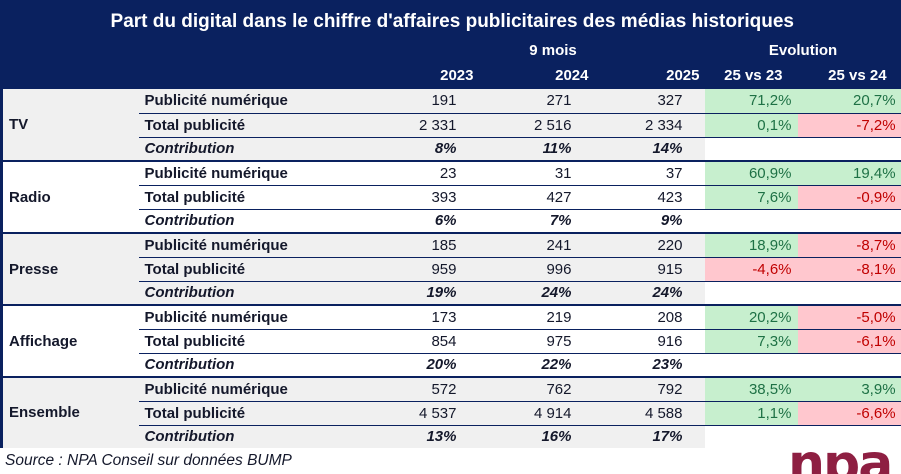 This screenshot has width=901, height=474. Describe the element at coordinates (70, 196) in the screenshot. I see `group-label-radio: Radio` at that location.